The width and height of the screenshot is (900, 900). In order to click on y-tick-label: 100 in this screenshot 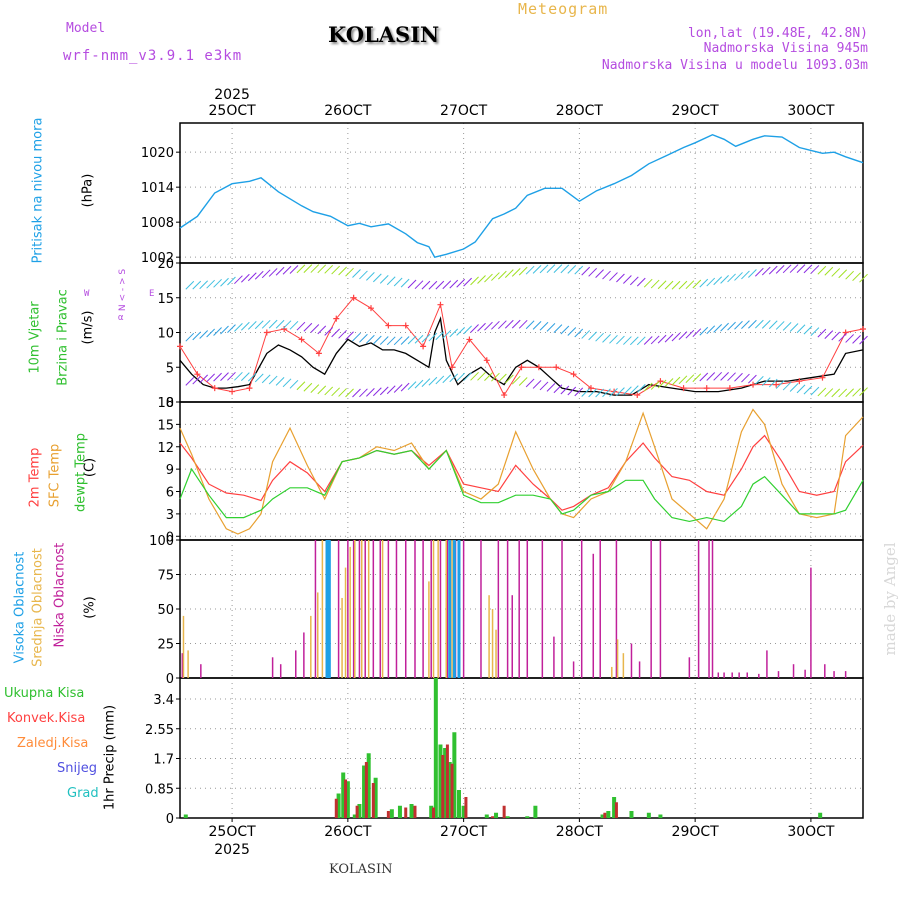, I will do `click(161, 541)`.